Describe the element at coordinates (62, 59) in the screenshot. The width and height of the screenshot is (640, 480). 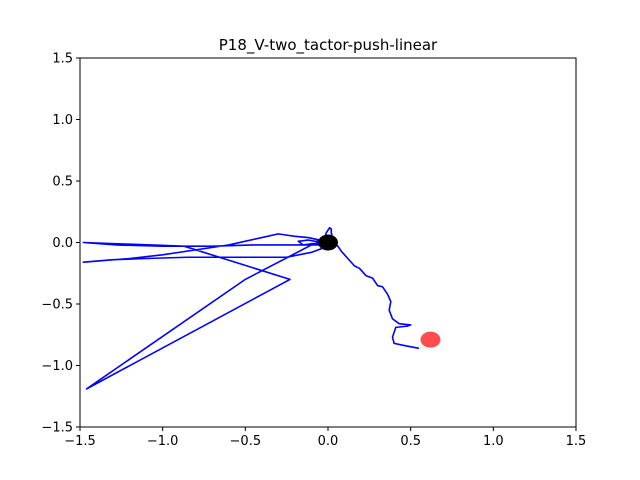
I see `y-tick-label: 1.5` at that location.